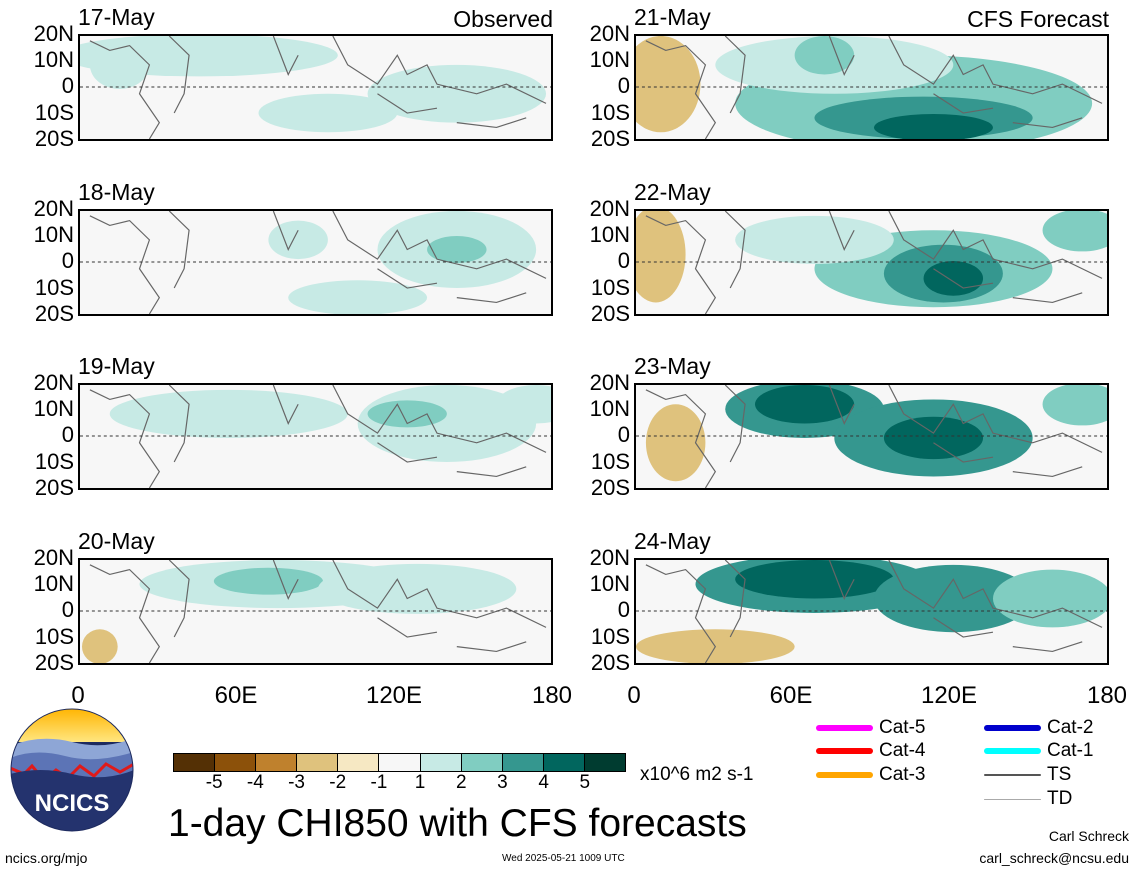  I want to click on legend-ts-label: TS, so click(1059, 774).